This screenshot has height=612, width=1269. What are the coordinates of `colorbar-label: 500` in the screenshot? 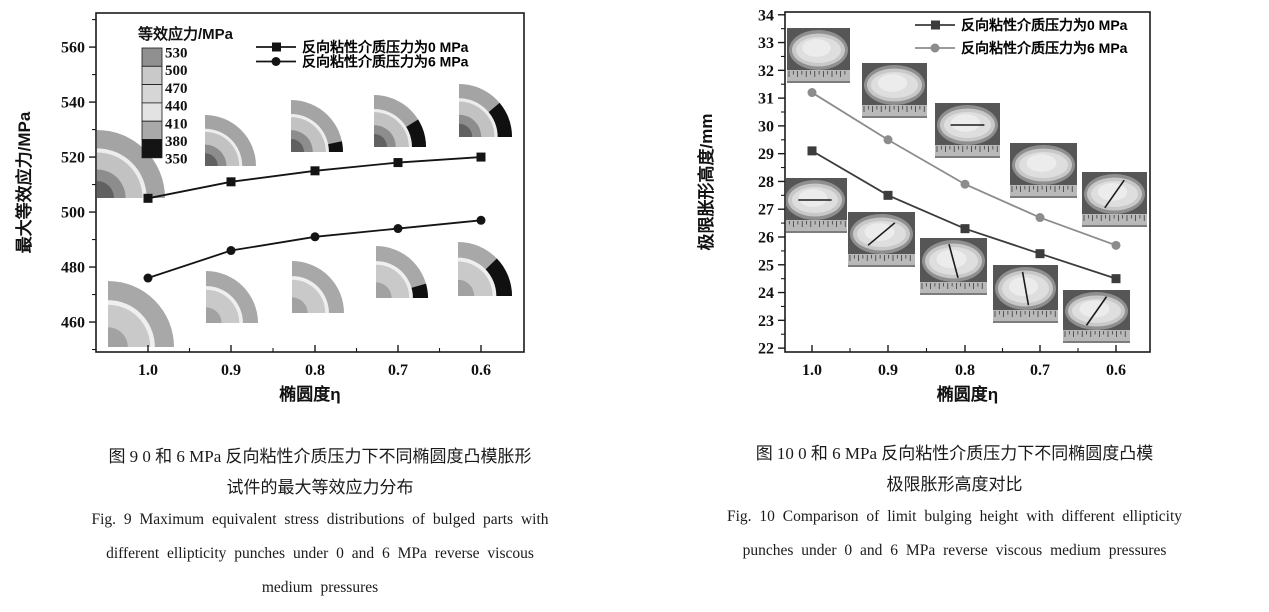 It's located at (176, 71).